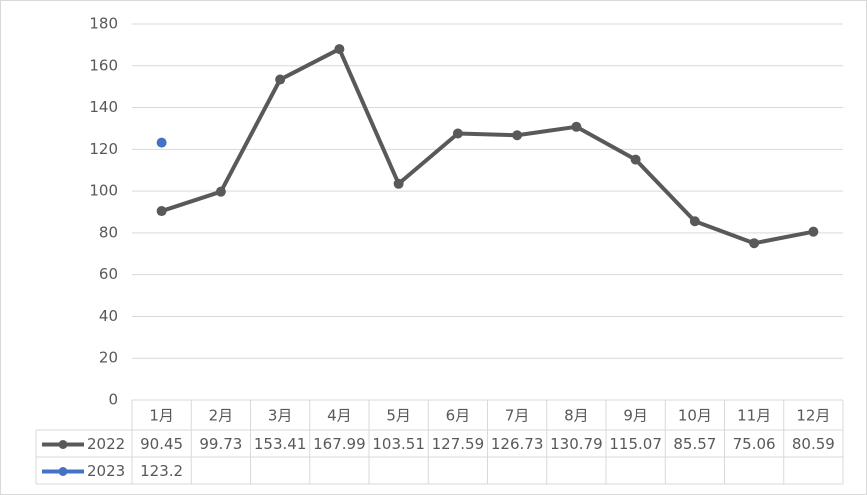 Image resolution: width=867 pixels, height=495 pixels. I want to click on table-value: 90.45, so click(161, 444).